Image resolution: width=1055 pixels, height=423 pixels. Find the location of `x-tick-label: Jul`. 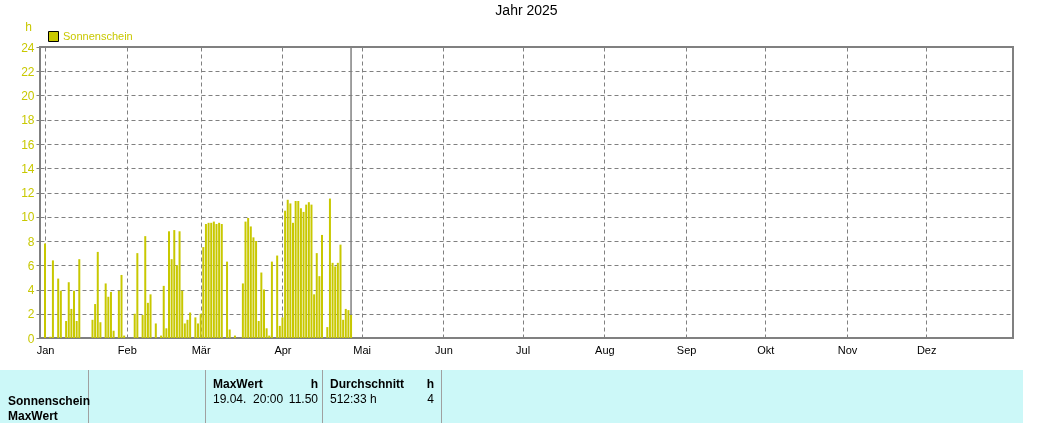

x-tick-label: Jul is located at coordinates (523, 349).